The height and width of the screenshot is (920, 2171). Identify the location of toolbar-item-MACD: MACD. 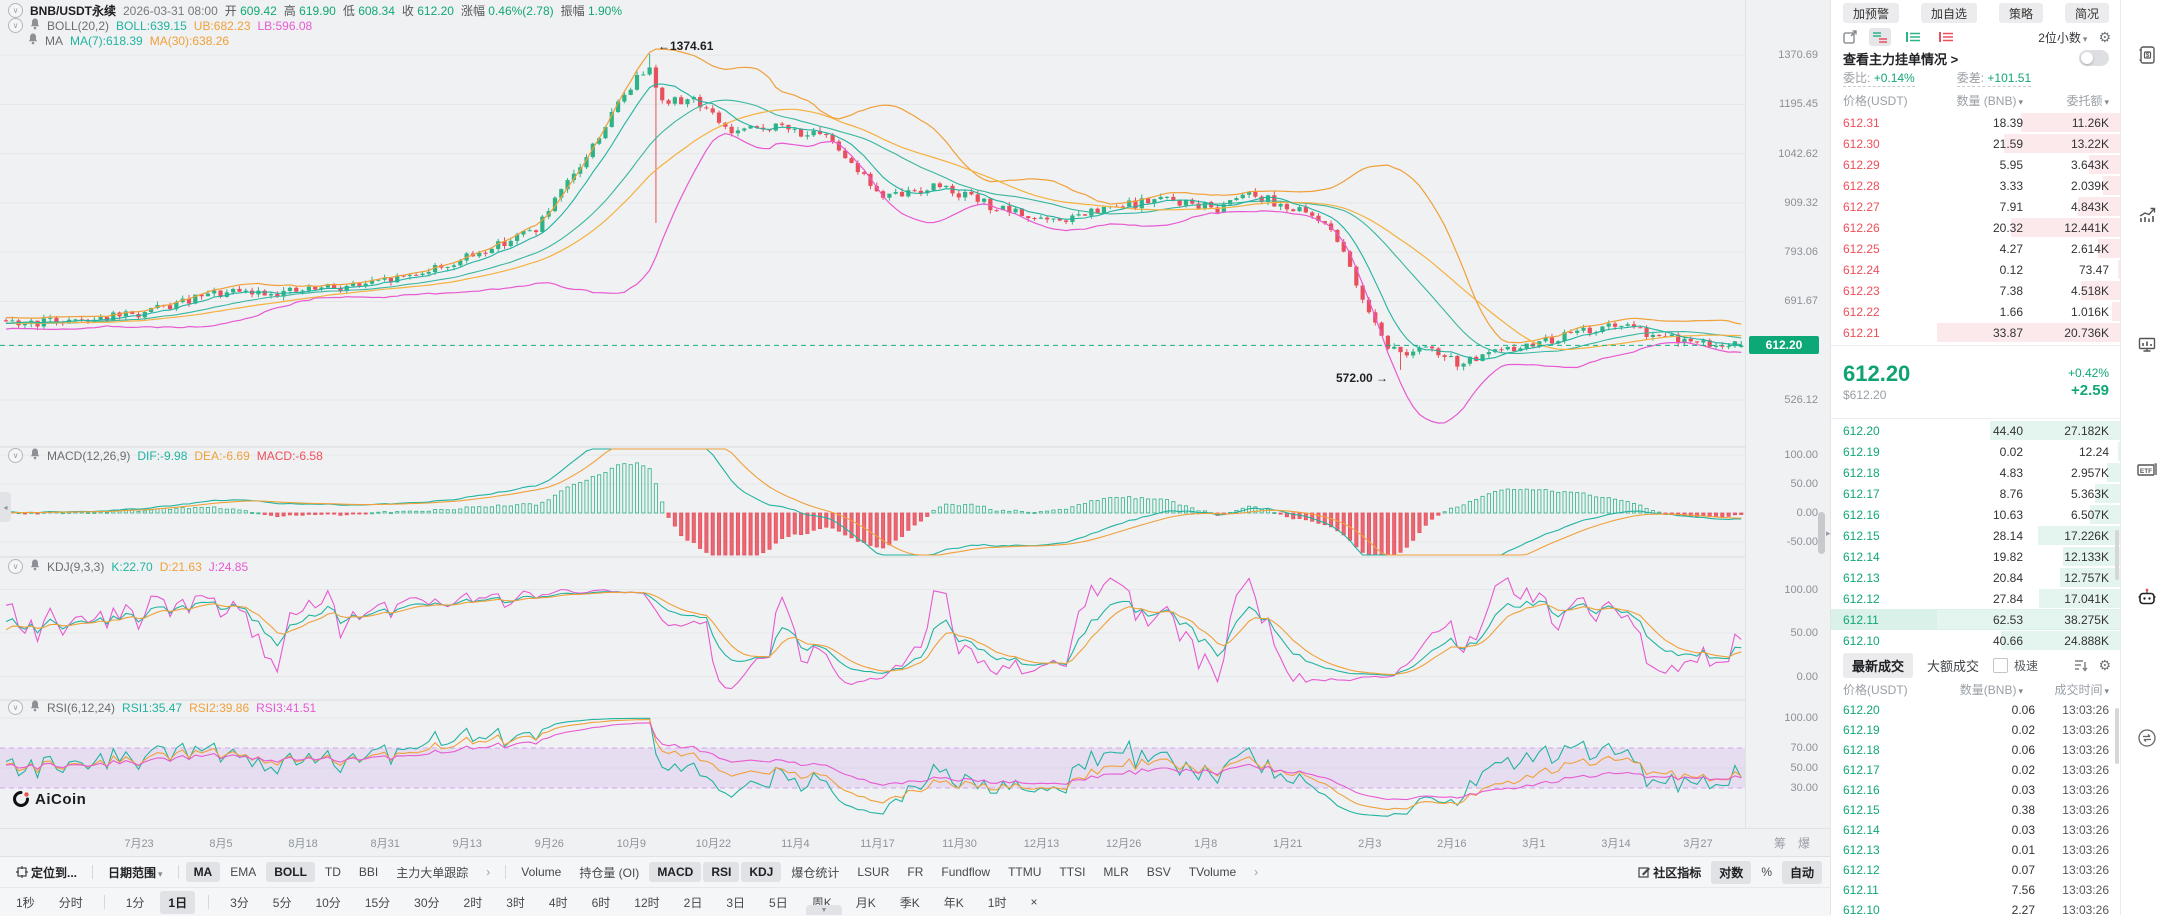
(675, 872).